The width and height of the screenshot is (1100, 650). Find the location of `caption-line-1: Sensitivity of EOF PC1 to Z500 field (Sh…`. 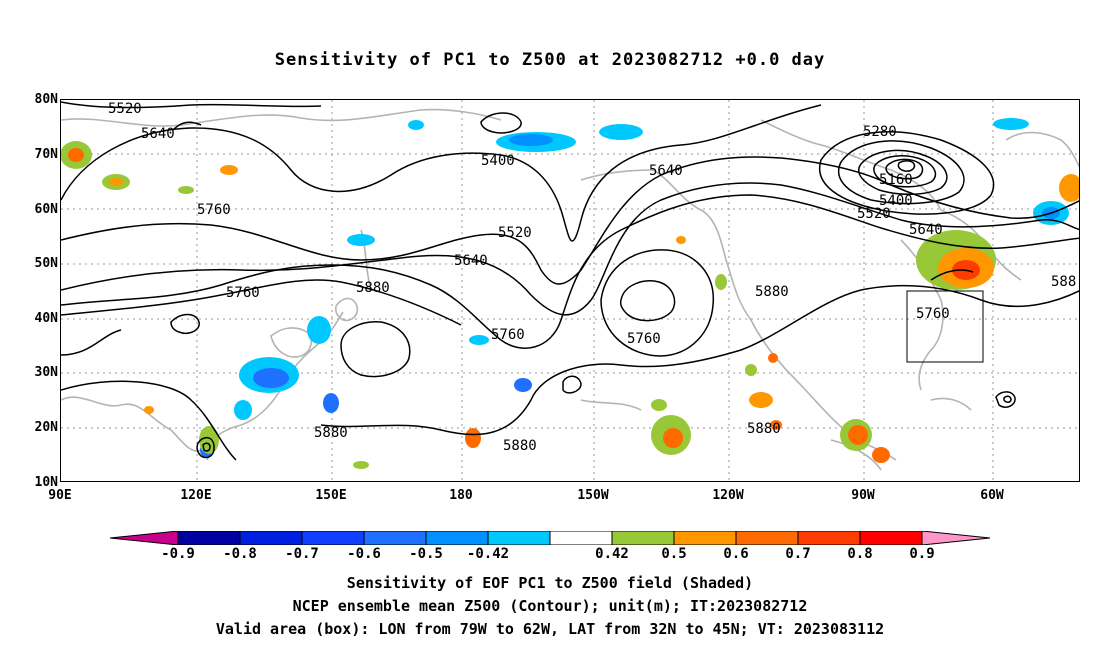

caption-line-1: Sensitivity of EOF PC1 to Z500 field (Sh… is located at coordinates (550, 583).